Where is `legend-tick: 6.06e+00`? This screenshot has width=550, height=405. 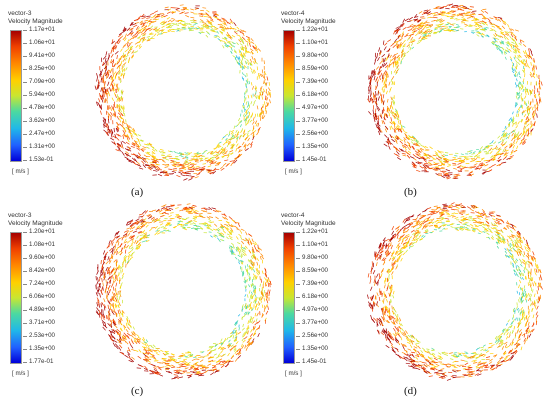 legend-tick: 6.06e+00 is located at coordinates (39, 296).